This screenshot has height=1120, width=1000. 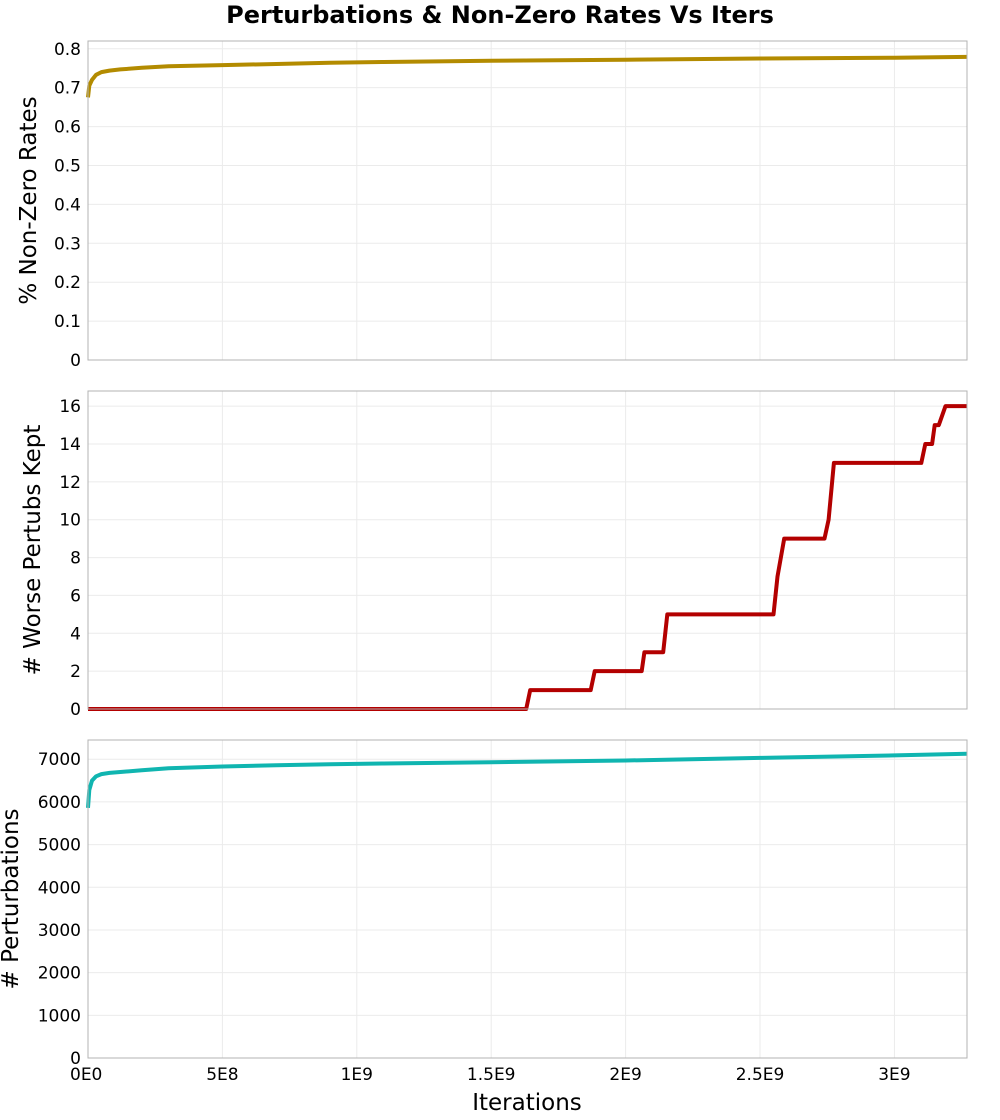 What do you see at coordinates (67, 166) in the screenshot?
I see `y-tick-label: 0.5` at bounding box center [67, 166].